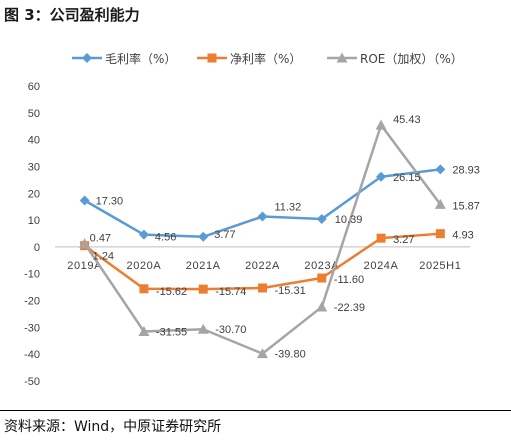 The image size is (511, 441). What do you see at coordinates (103, 257) in the screenshot?
I see `data-label-roe: 1.24` at bounding box center [103, 257].